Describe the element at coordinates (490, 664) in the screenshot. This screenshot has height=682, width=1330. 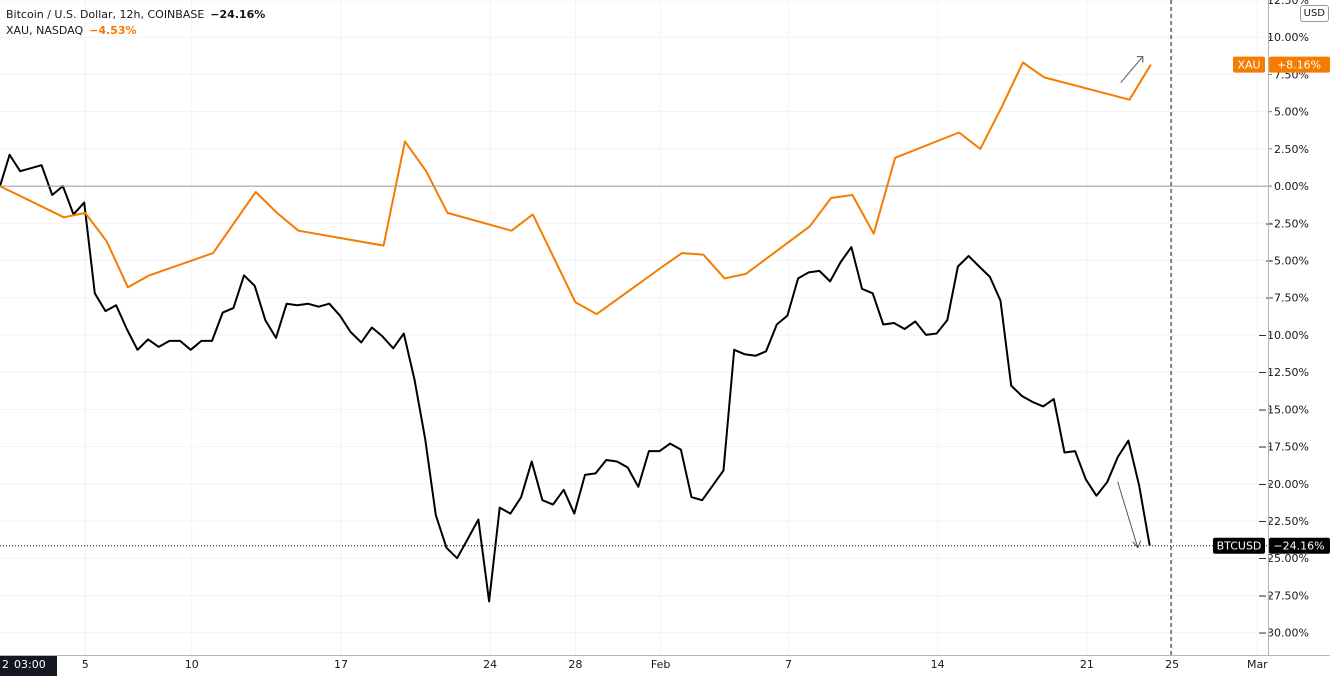
I see `time-tick-label: 24` at that location.